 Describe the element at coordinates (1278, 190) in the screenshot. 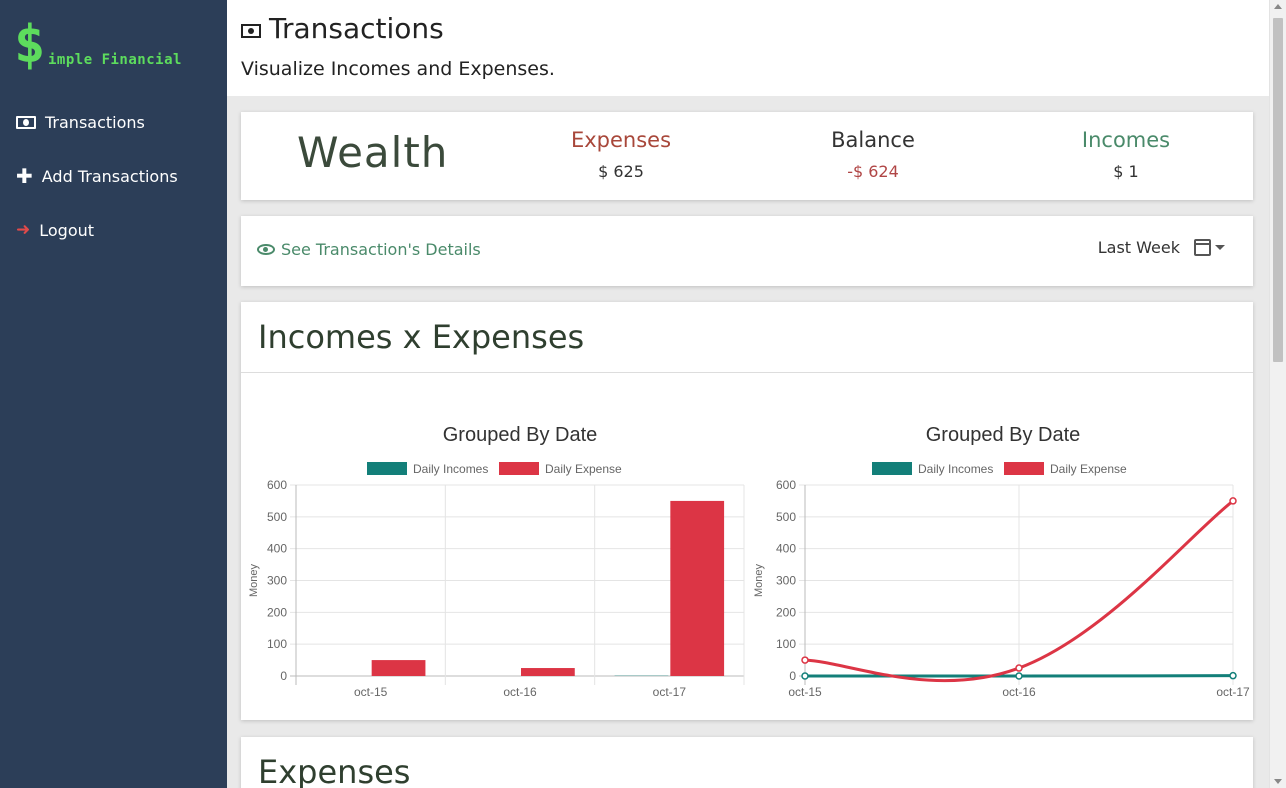

I see `scrollbar-thumb` at that location.